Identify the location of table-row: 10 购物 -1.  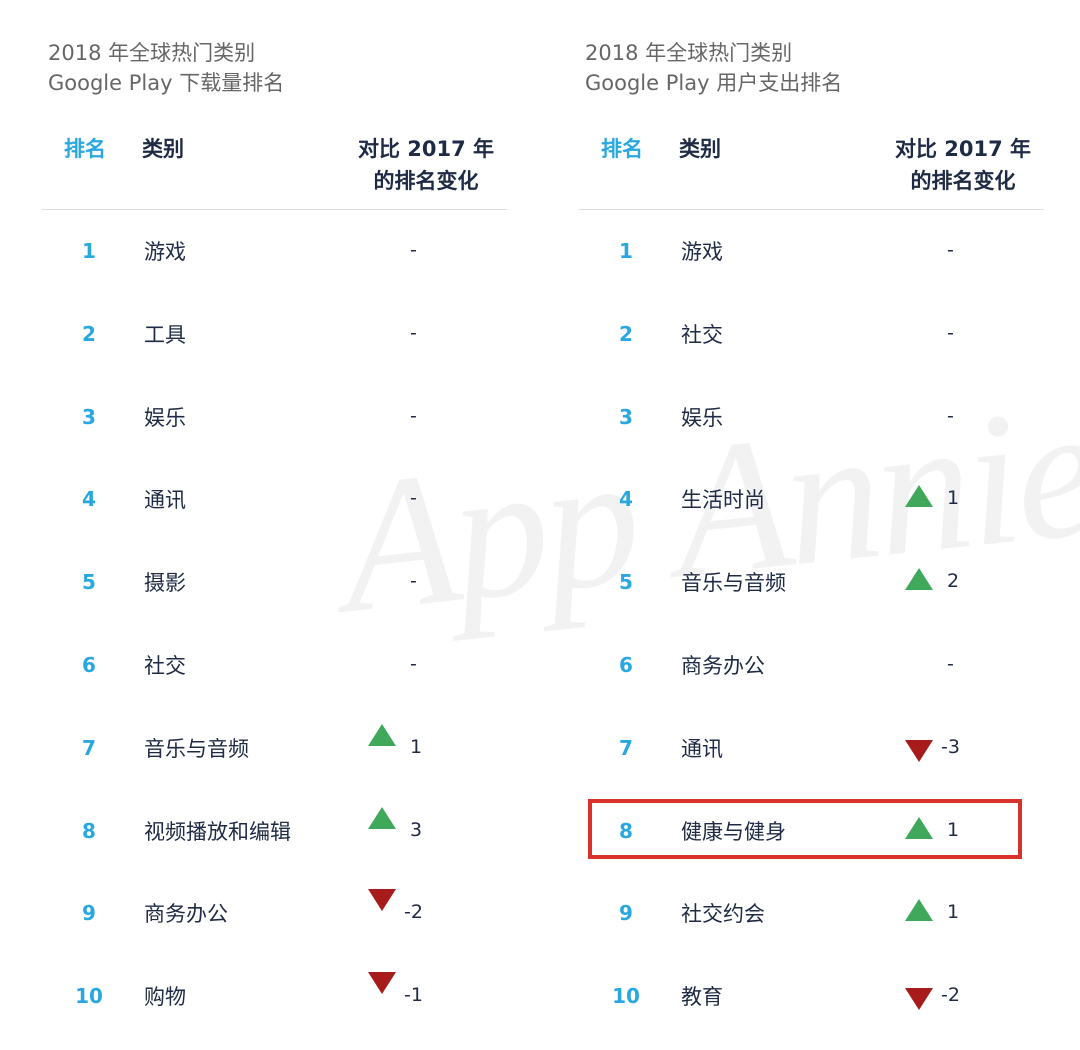
(274, 994).